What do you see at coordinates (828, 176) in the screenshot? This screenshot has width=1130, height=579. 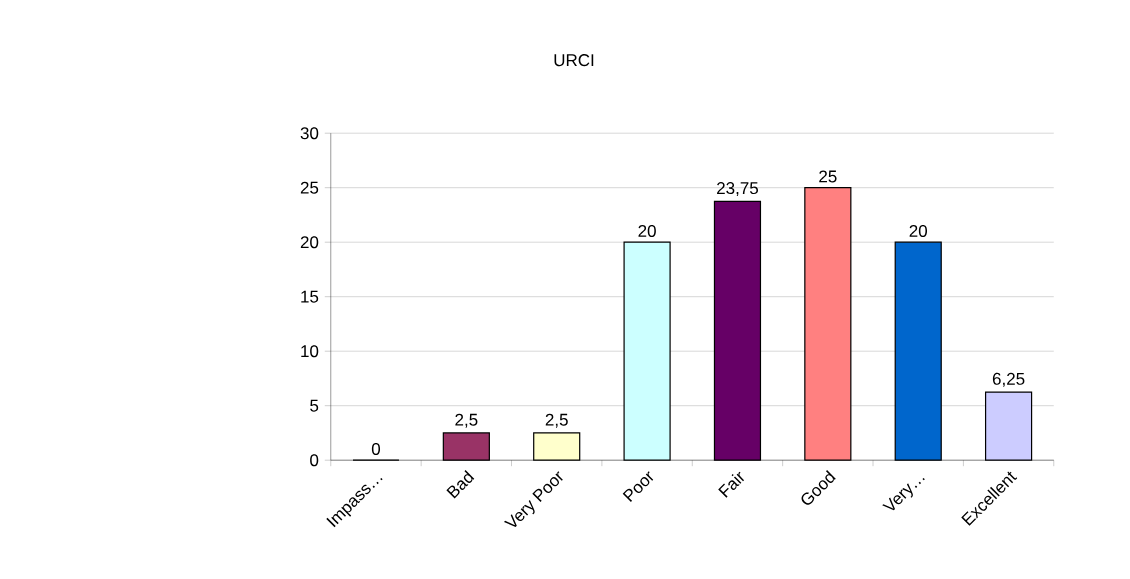 I see `data-label: 25` at bounding box center [828, 176].